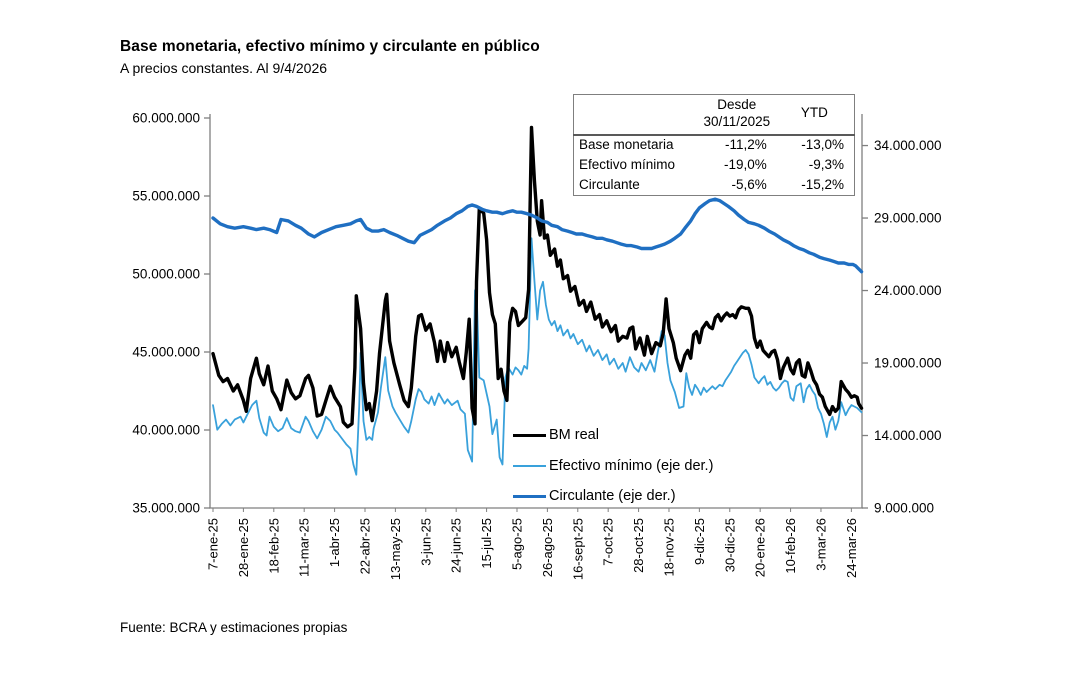 The image size is (1080, 687). I want to click on y-axis-left-tick-label: 40.000.000, so click(166, 430).